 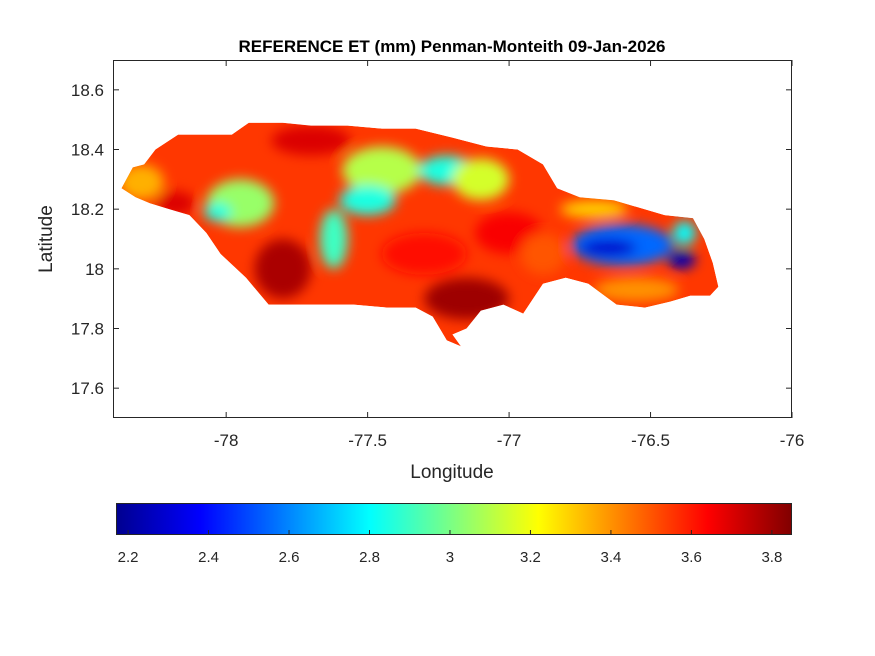 I want to click on x-tick-label: -76, so click(x=792, y=440).